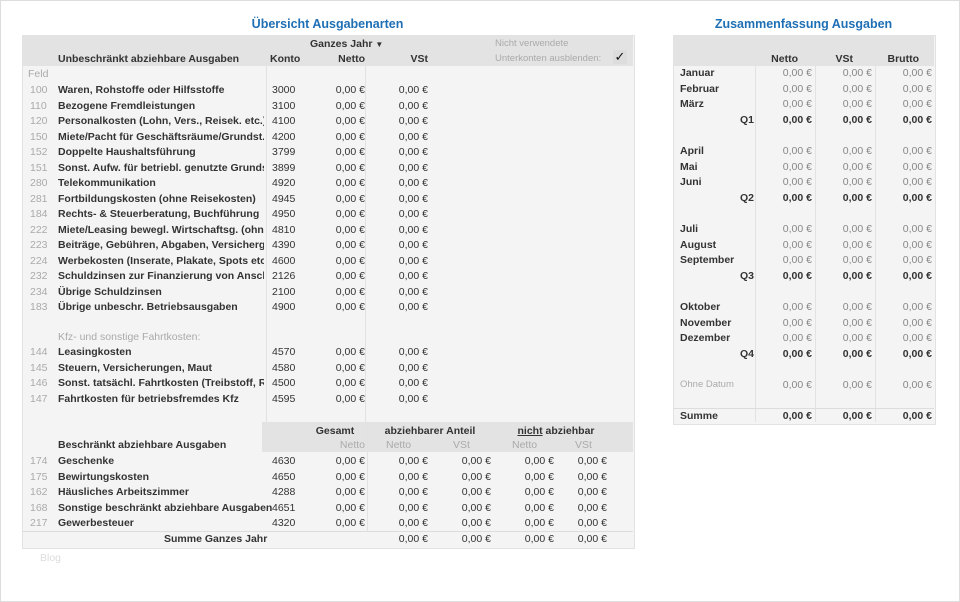 This screenshot has height=602, width=960. I want to click on konto-number: 4390, so click(284, 245).